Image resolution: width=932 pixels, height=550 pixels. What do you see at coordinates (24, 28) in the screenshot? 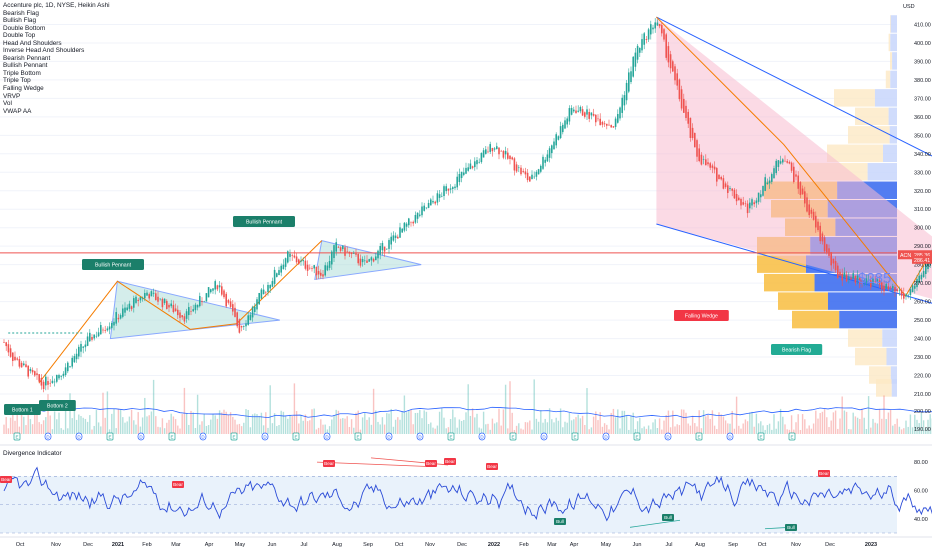
I see `legend-item: Double Bottom` at bounding box center [24, 28].